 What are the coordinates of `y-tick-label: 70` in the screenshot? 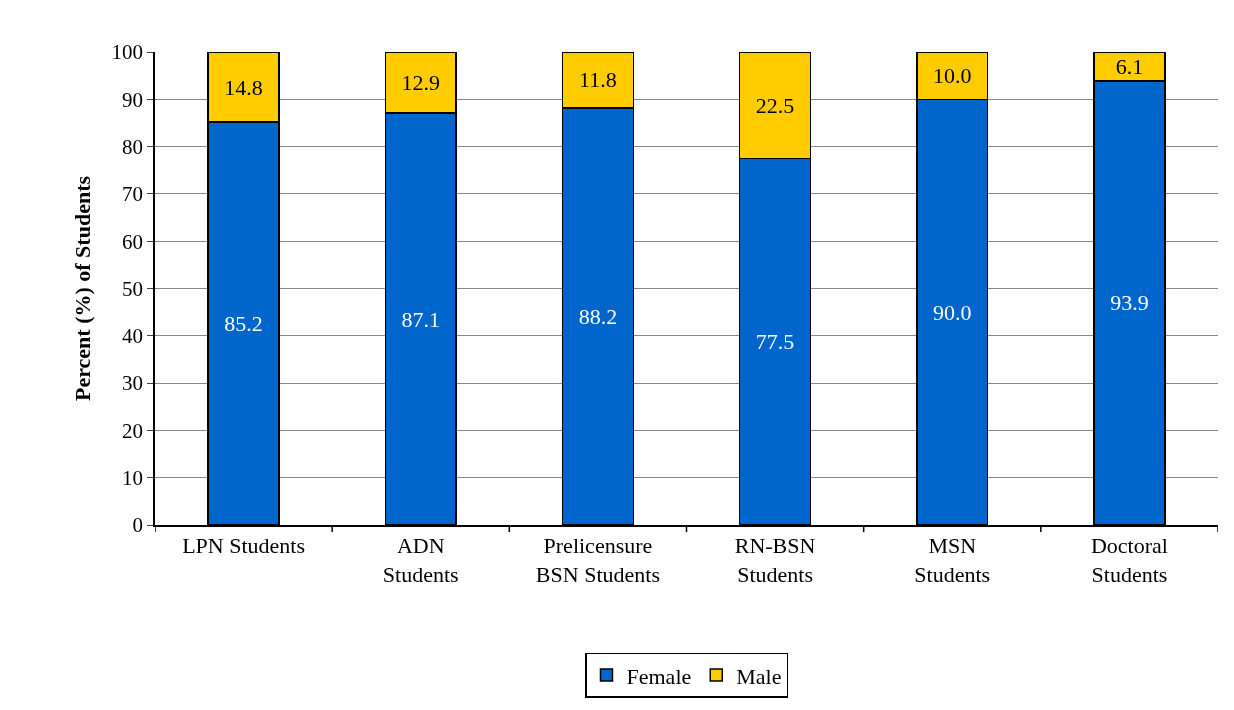 It's located at (133, 194).